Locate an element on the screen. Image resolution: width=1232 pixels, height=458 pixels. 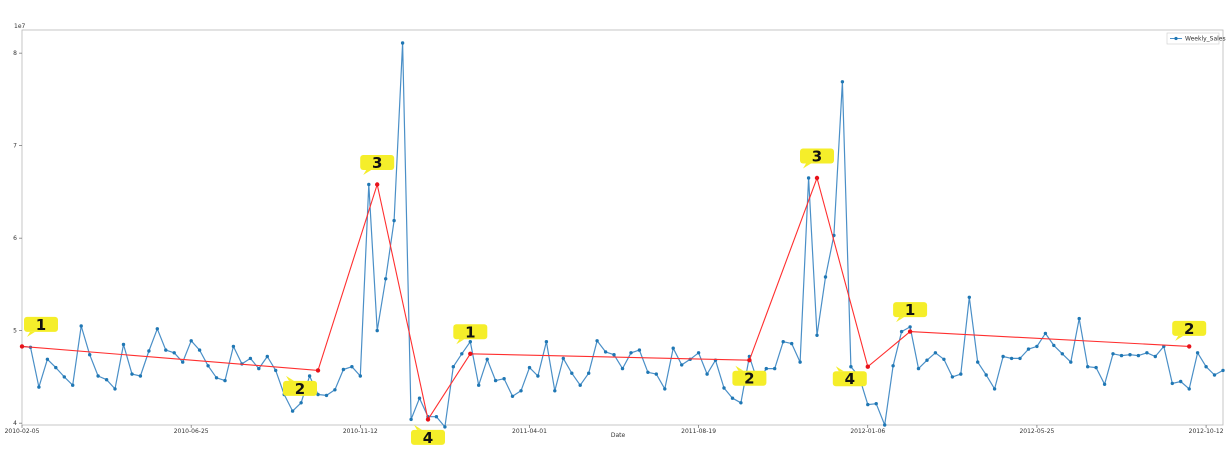
callout-3: 3 is located at coordinates (377, 164).